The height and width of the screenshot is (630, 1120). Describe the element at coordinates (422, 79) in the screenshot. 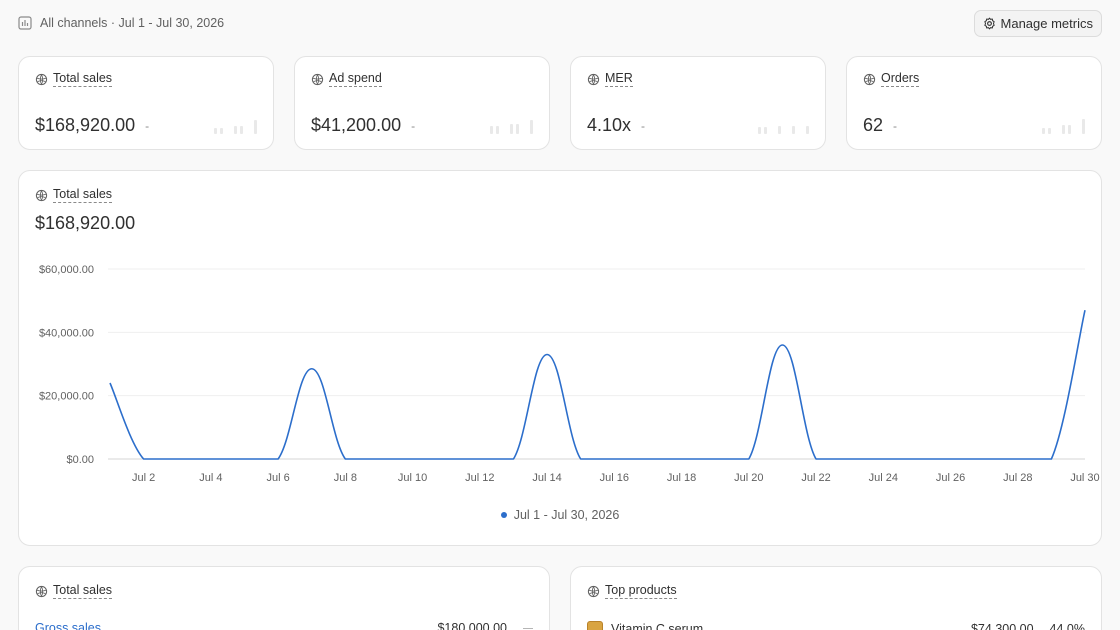

I see `metric-label: Ad spend` at that location.